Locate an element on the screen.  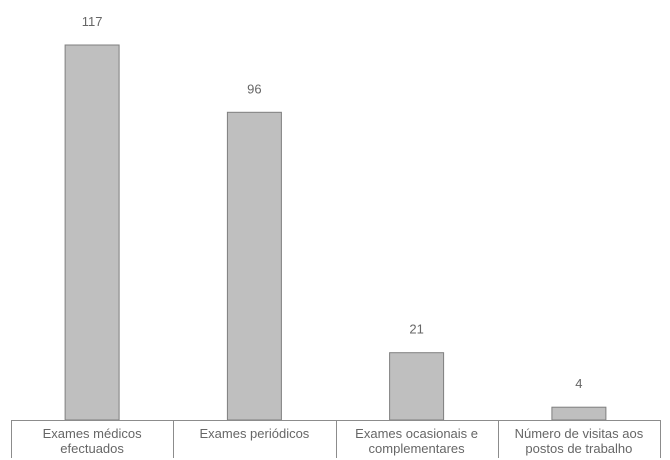
data-label-2: 96 is located at coordinates (254, 88).